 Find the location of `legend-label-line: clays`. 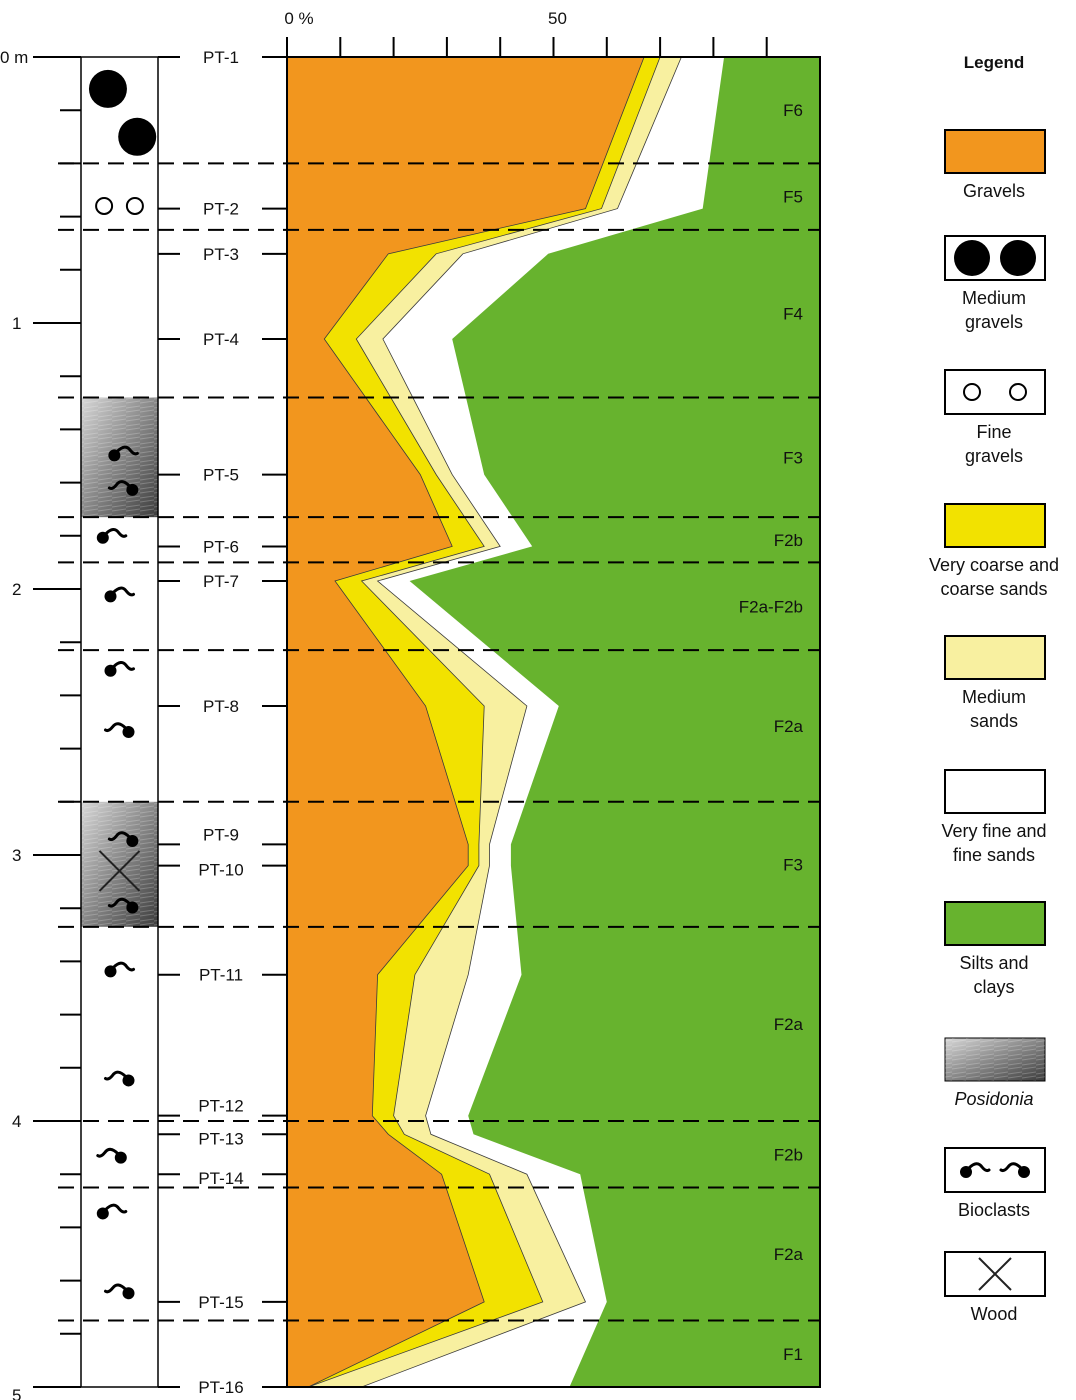

legend-label-line: clays is located at coordinates (993, 987).